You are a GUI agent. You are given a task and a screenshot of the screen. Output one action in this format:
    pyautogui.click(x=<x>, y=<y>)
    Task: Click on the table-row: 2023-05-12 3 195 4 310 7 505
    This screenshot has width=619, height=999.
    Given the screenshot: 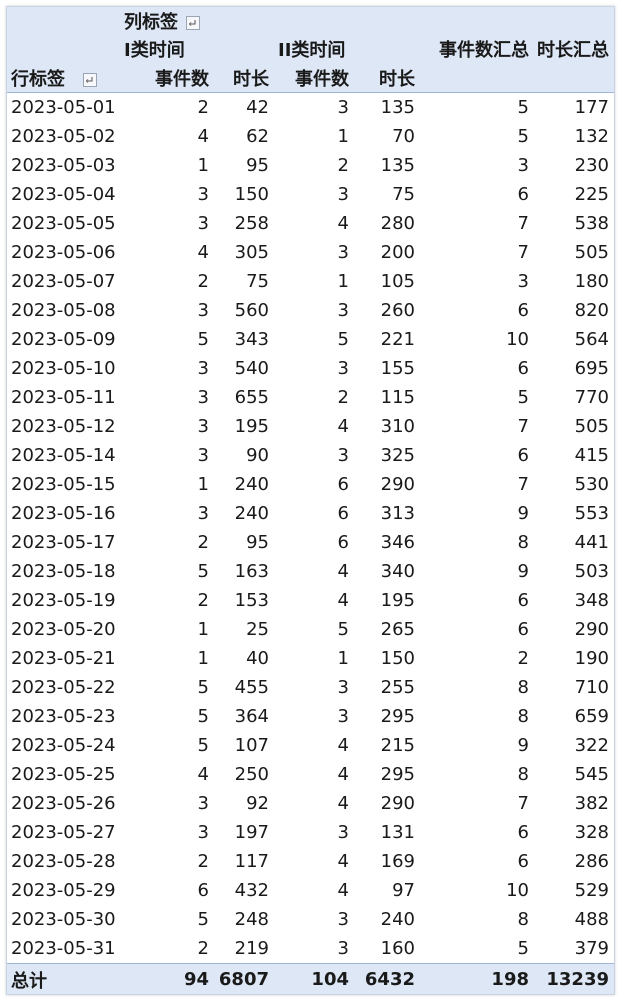 What is the action you would take?
    pyautogui.click(x=310, y=426)
    